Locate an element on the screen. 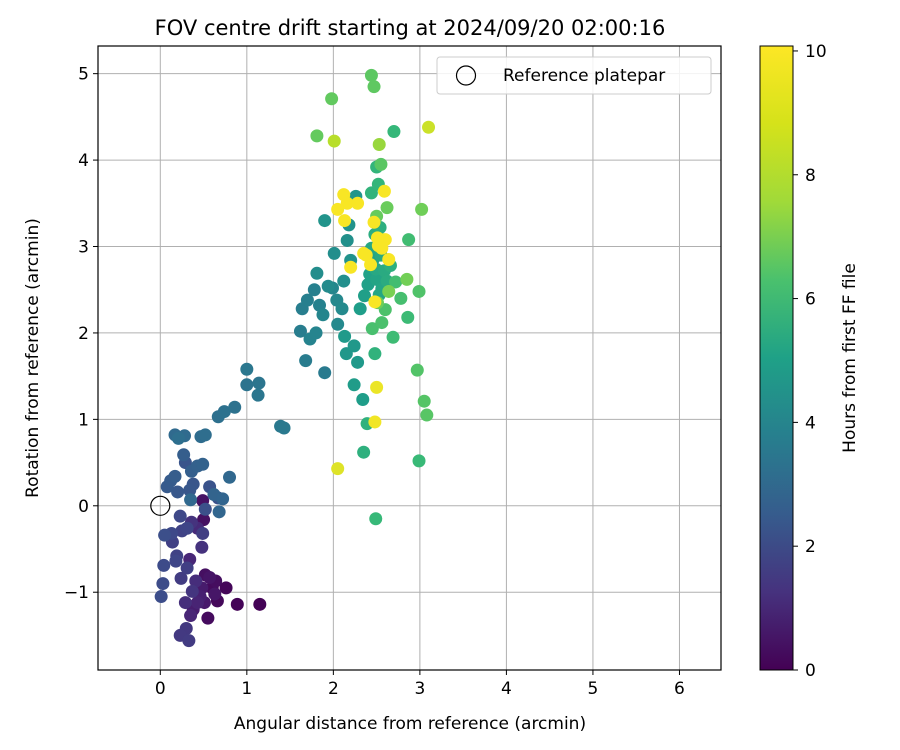  legend-entry-reference-platepar: Reference platepar is located at coordinates (584, 76).